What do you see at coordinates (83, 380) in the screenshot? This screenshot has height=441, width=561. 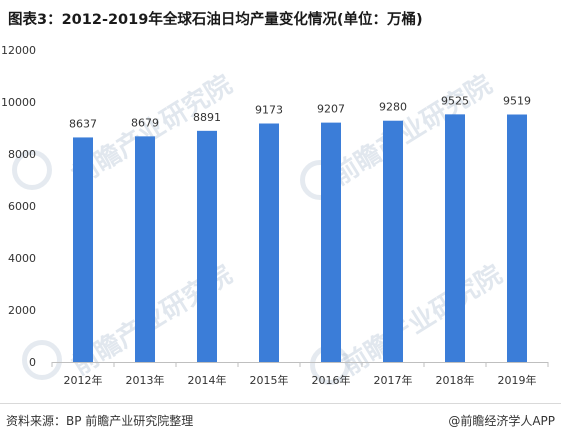 I see `x-tick-label: 2012年` at bounding box center [83, 380].